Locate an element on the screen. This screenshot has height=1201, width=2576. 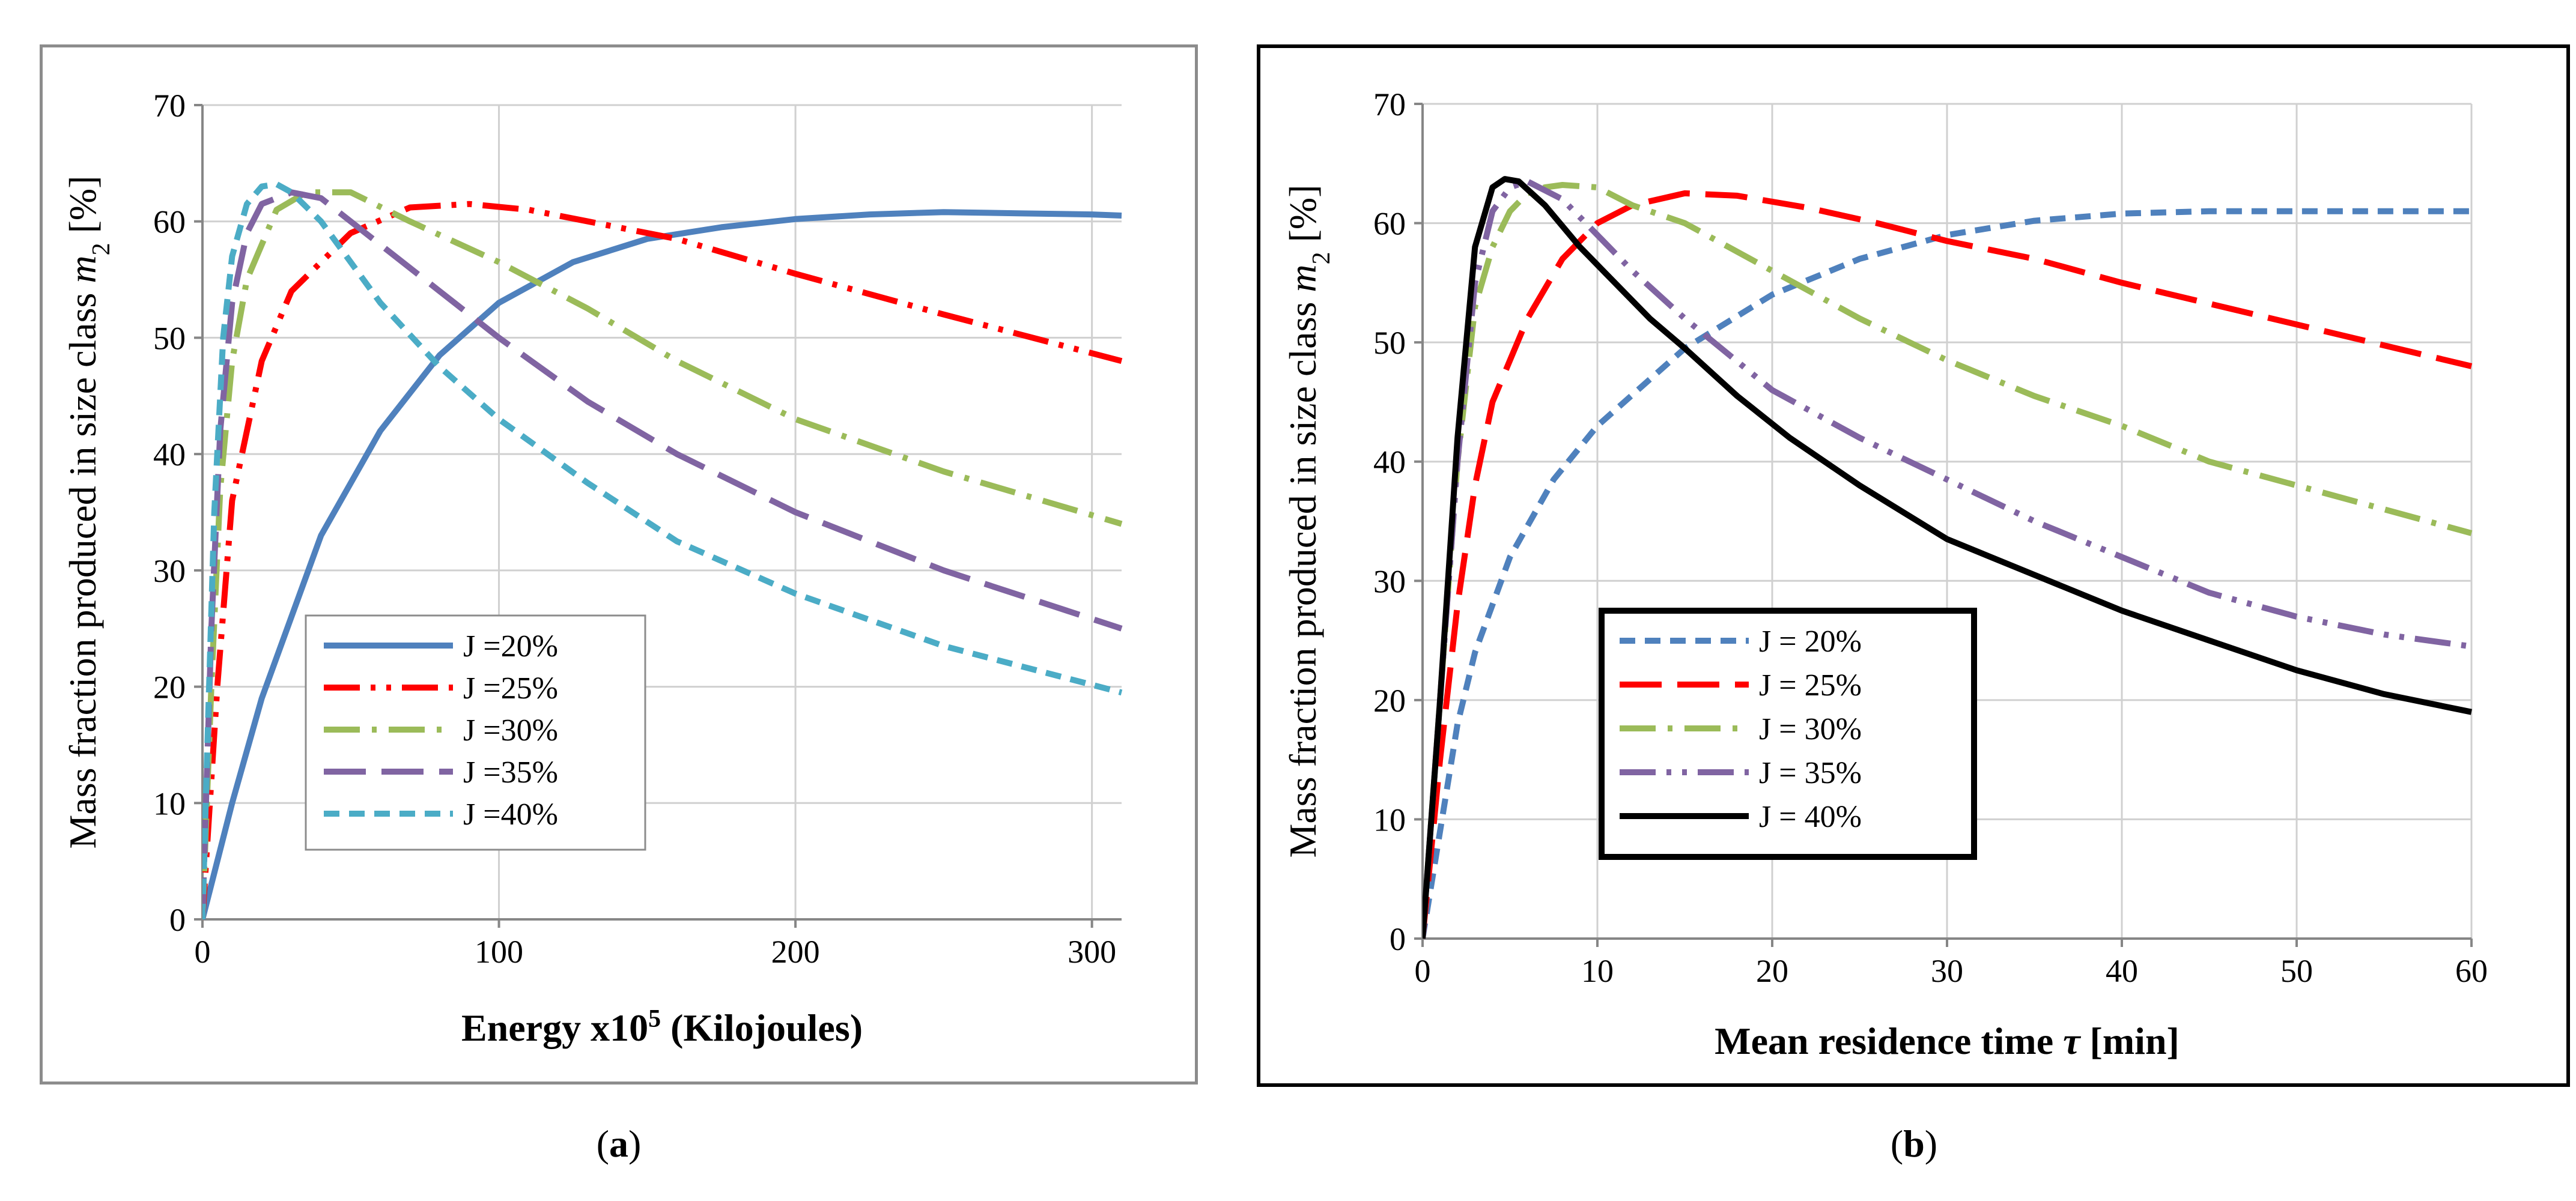
x-axis-label-text: Mean residence time is located at coordinates (1889, 1041).